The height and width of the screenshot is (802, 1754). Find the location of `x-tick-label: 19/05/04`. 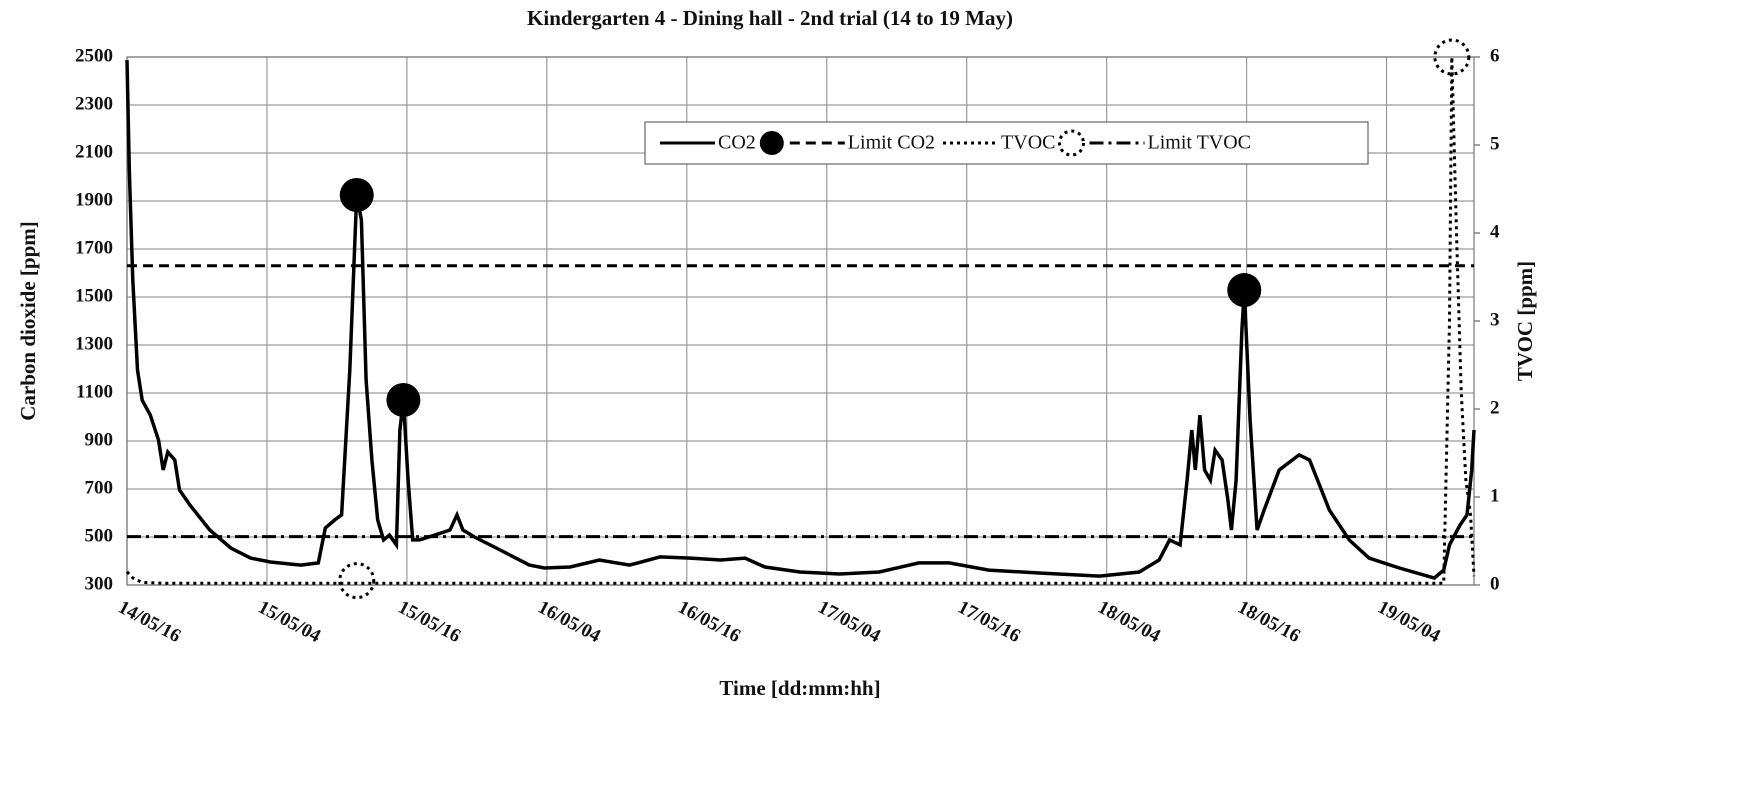

x-tick-label: 19/05/04 is located at coordinates (1409, 622).